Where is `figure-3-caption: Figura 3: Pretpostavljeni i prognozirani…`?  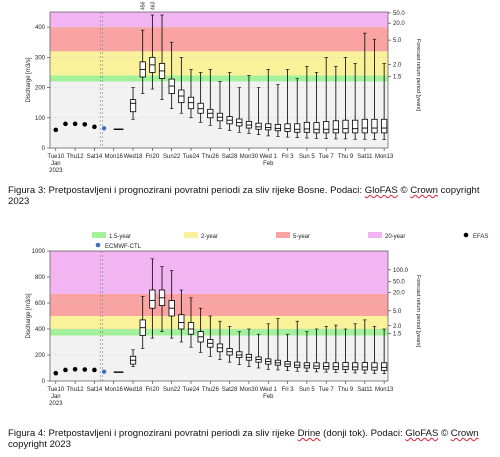 figure-3-caption: Figura 3: Pretpostavljeni i prognozirani… is located at coordinates (251, 196).